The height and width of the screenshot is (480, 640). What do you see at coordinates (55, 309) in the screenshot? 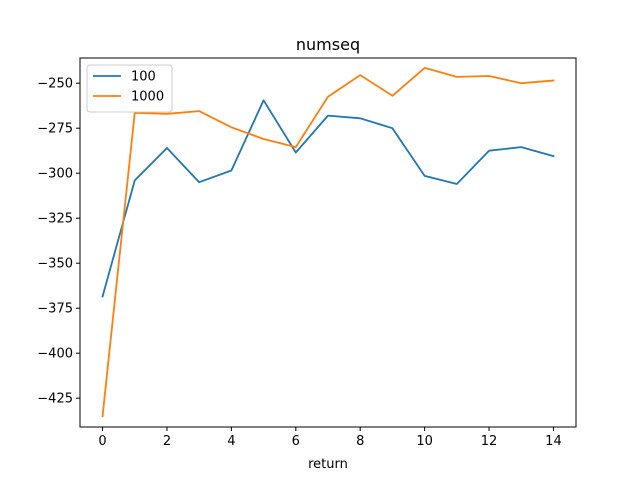
I see `y-tick-label: −375` at bounding box center [55, 309].